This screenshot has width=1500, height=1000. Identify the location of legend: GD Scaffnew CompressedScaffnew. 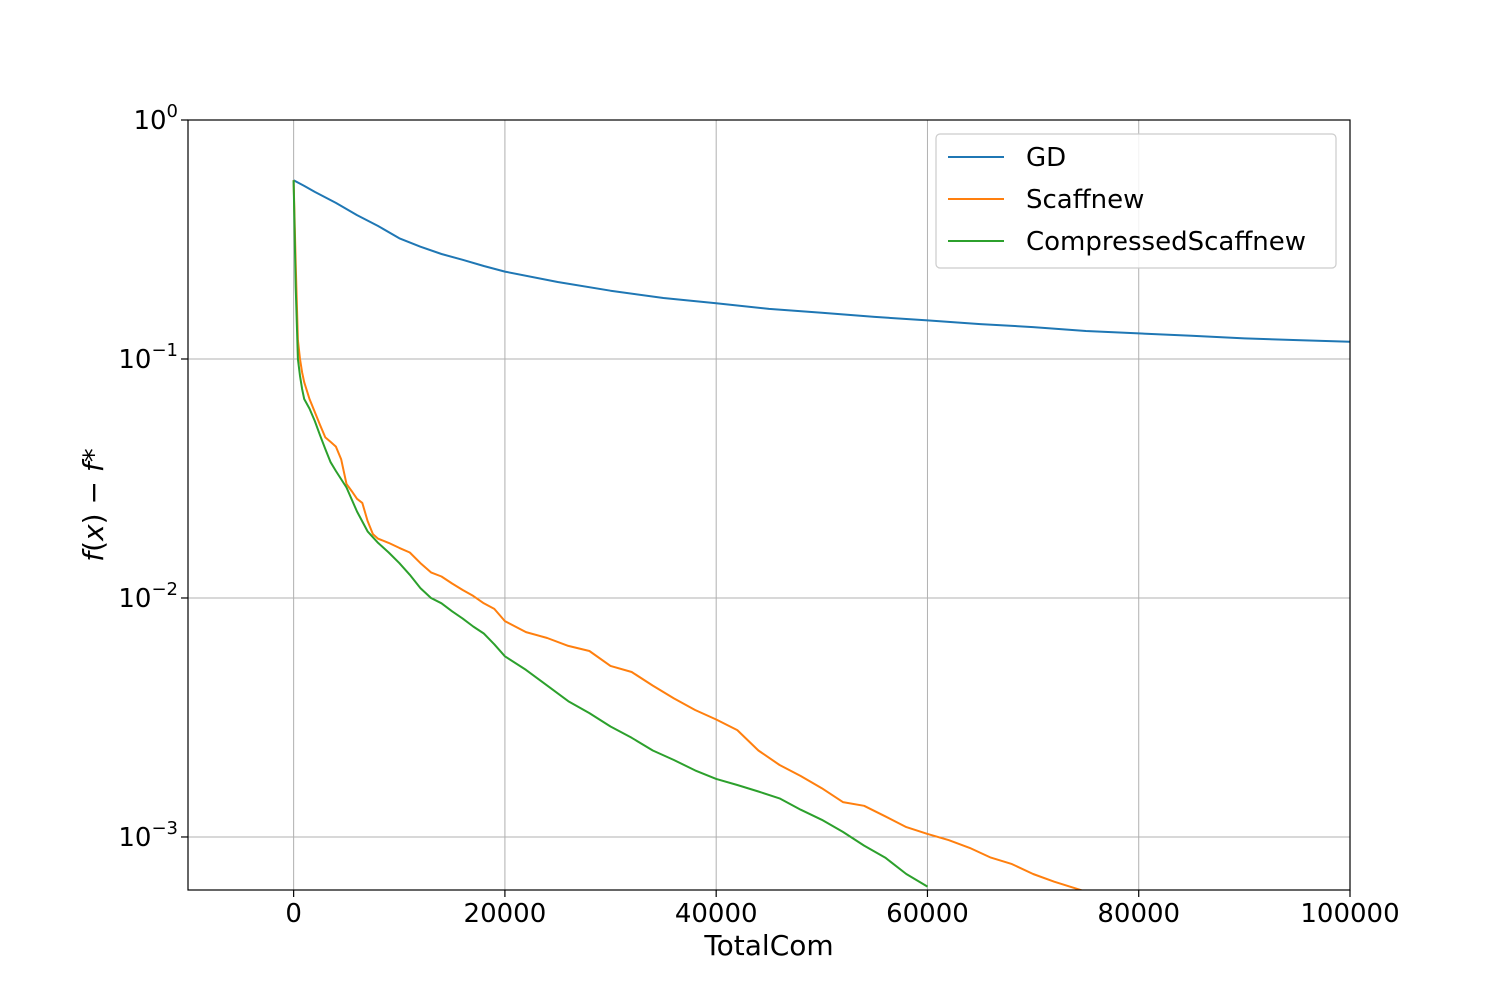
(1136, 201).